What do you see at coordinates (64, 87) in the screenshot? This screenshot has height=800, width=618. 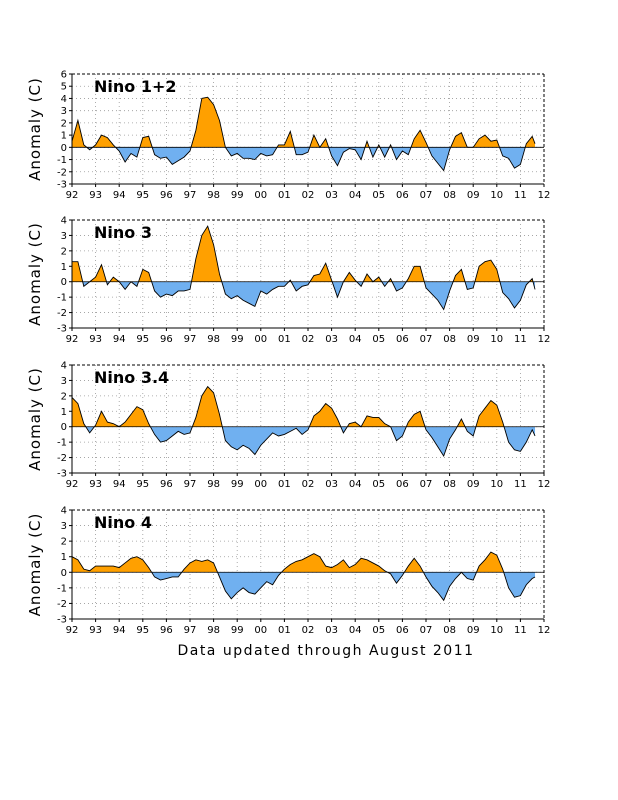 I see `y-tick-label: 5` at bounding box center [64, 87].